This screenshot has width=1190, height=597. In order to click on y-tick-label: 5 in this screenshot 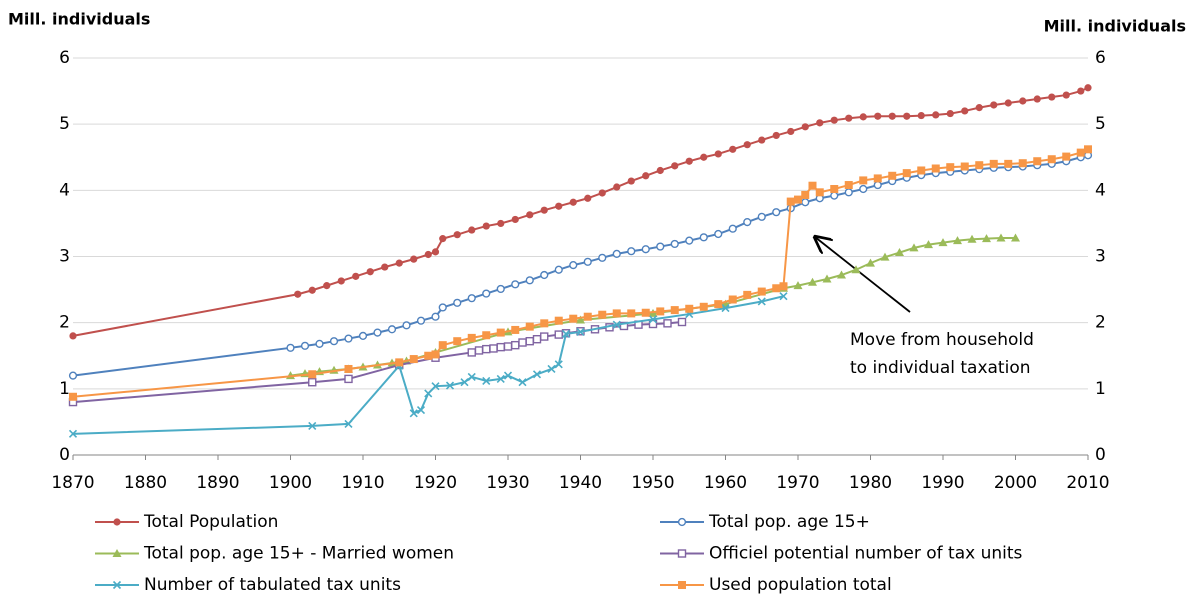, I will do `click(64, 124)`.